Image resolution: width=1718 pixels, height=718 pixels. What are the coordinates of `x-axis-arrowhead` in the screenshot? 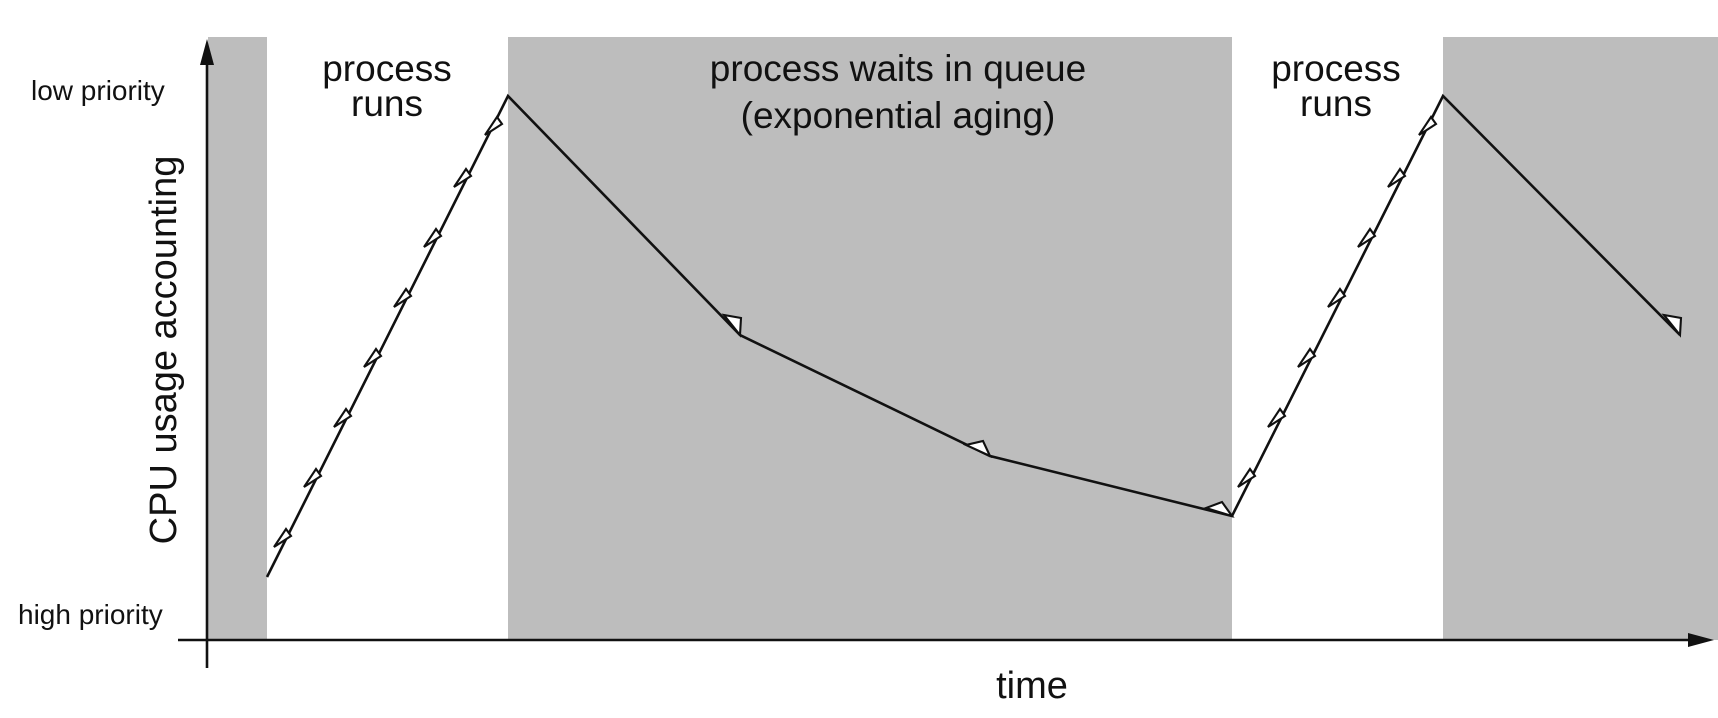 It's located at (1701, 640).